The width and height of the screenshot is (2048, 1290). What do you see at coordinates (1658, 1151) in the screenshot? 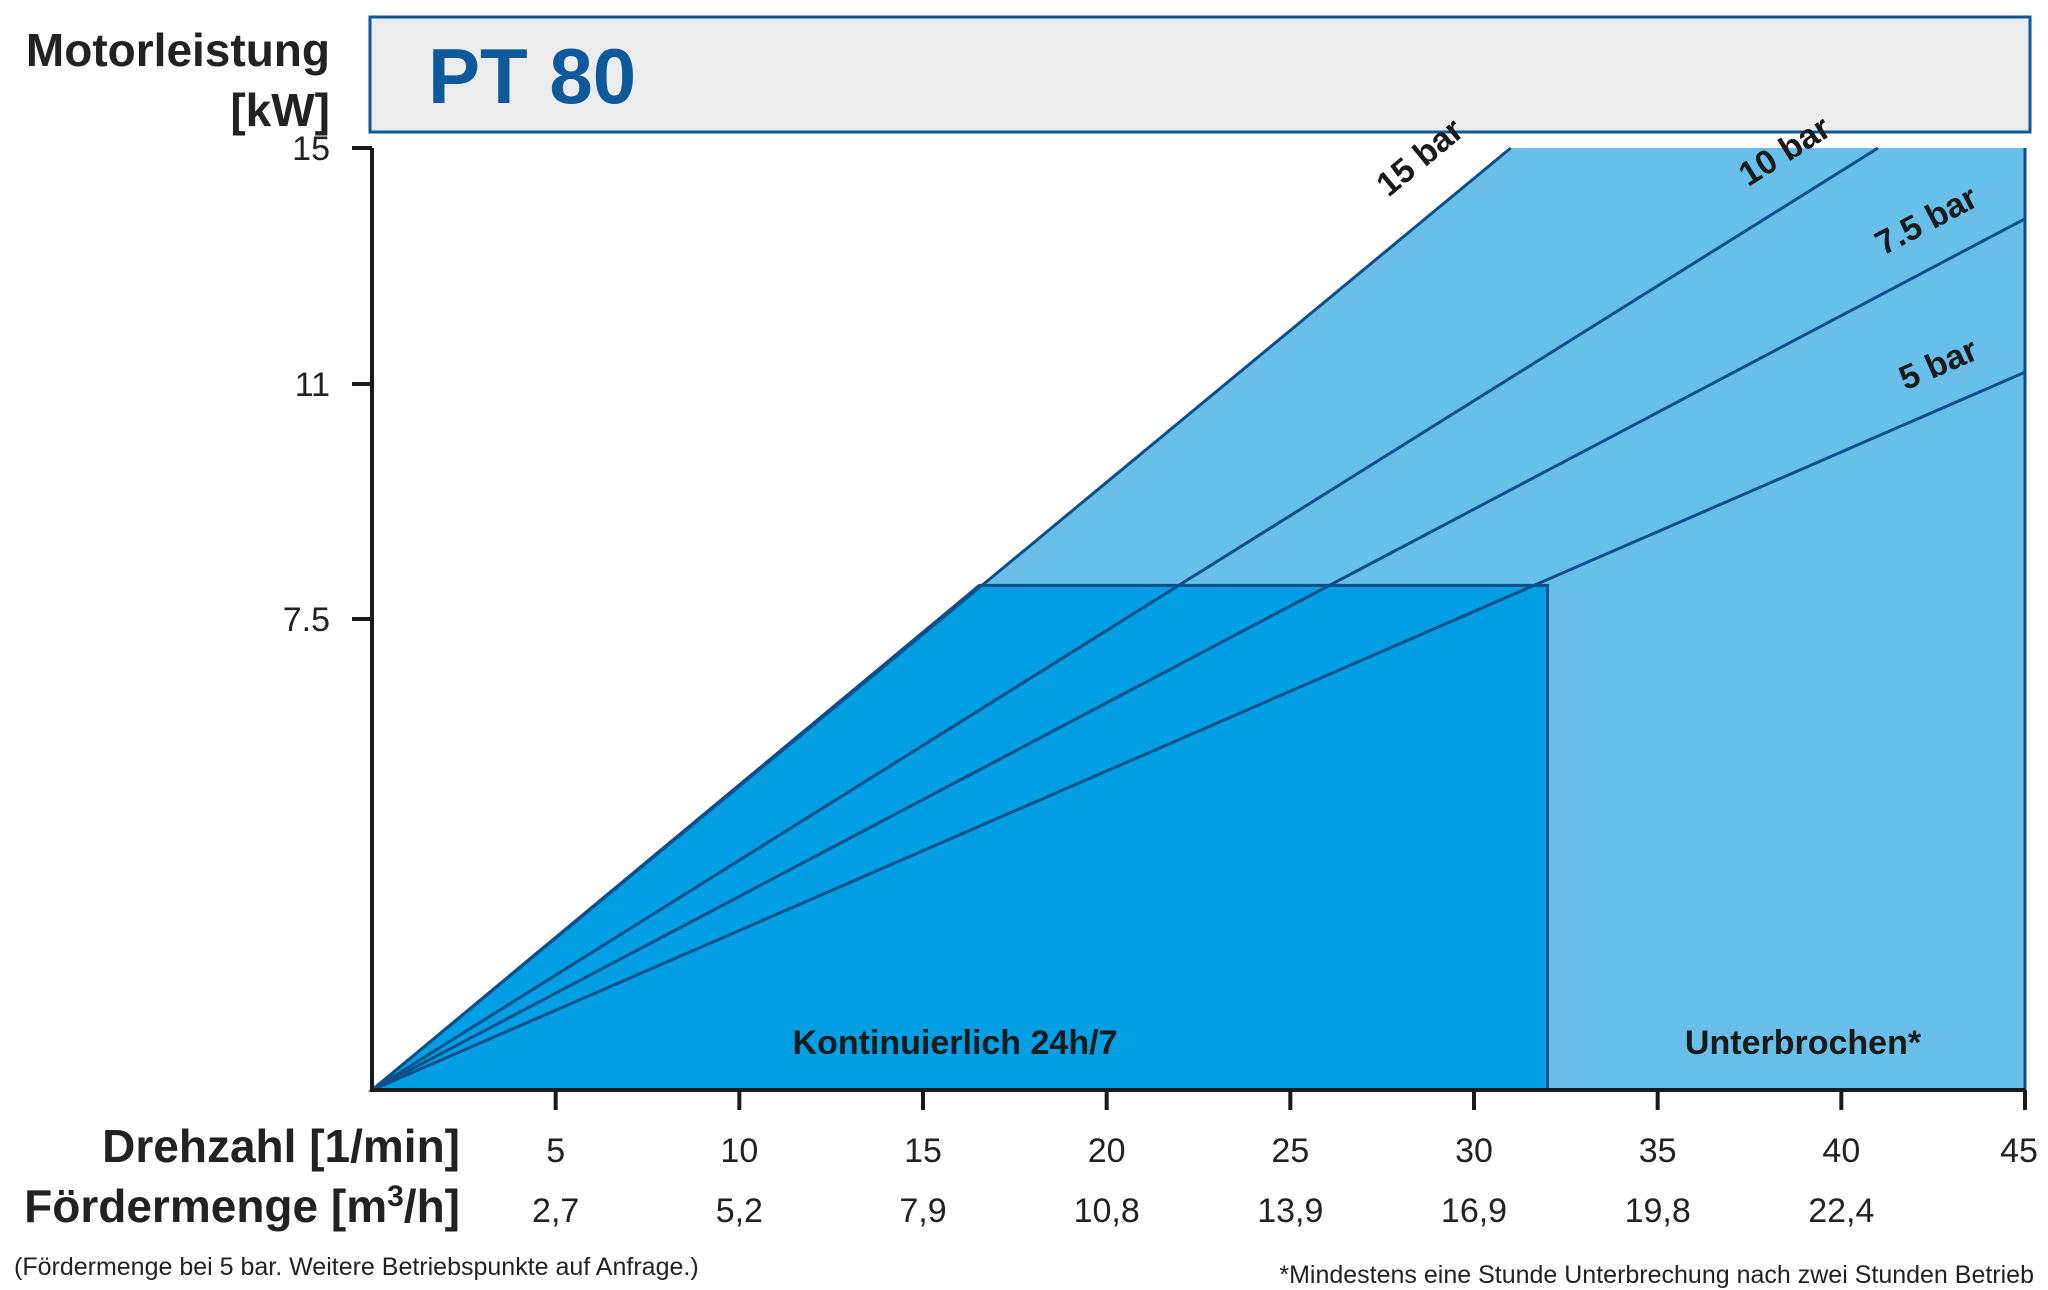
I see `x-tick-label-speed: 35` at bounding box center [1658, 1151].